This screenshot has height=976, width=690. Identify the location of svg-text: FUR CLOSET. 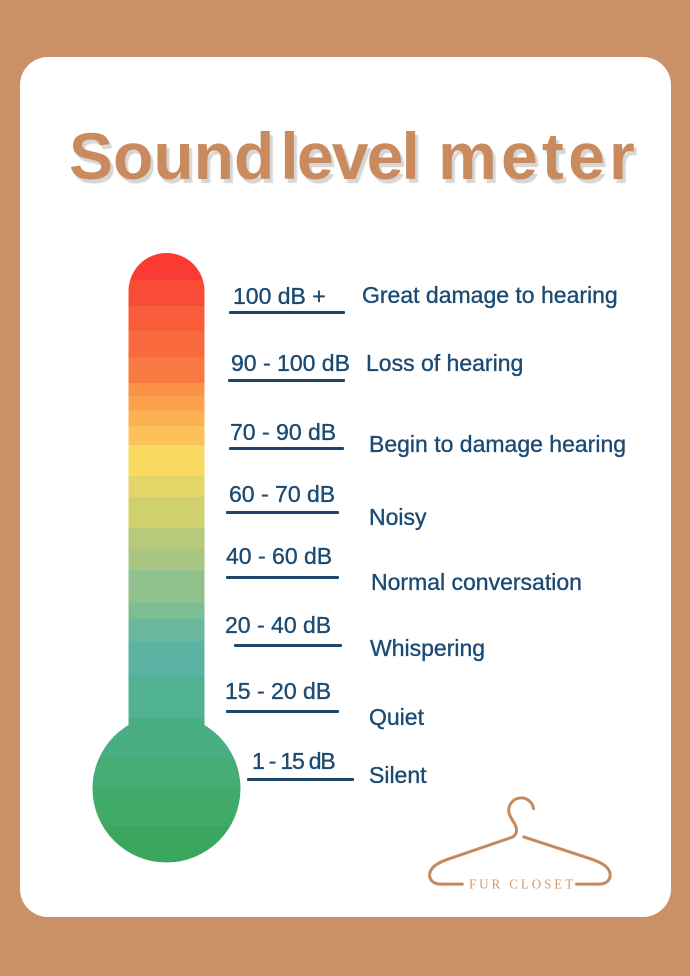
(522, 885).